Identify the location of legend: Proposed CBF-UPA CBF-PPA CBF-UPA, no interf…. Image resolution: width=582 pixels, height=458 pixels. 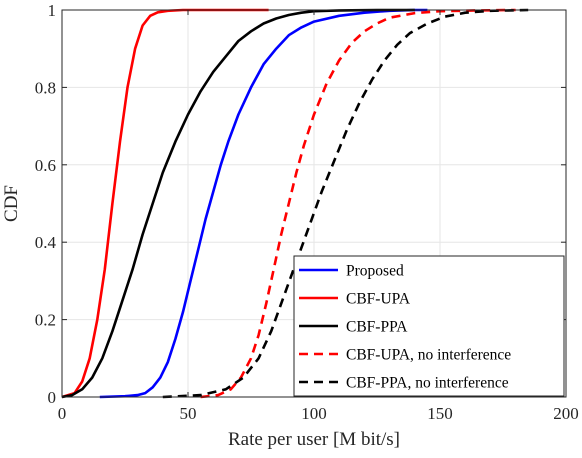
(429, 326).